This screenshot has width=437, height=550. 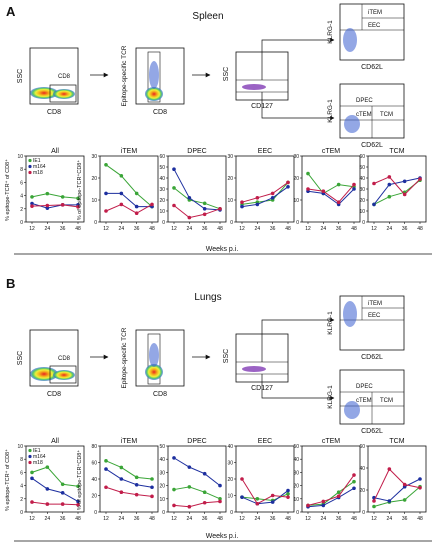 What do you see at coordinates (79, 190) in the screenshot?
I see `y-axis-label-subsets: % of epitope-TCR⁺CD8⁺` at bounding box center [79, 190].